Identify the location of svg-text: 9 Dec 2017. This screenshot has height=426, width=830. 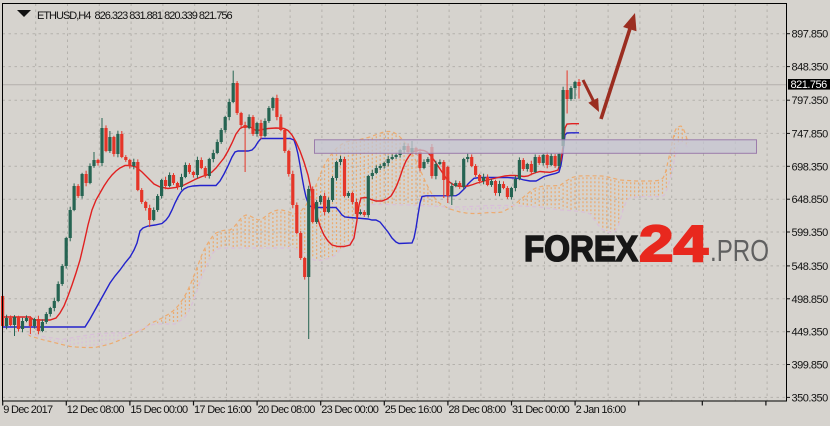
(28, 410).